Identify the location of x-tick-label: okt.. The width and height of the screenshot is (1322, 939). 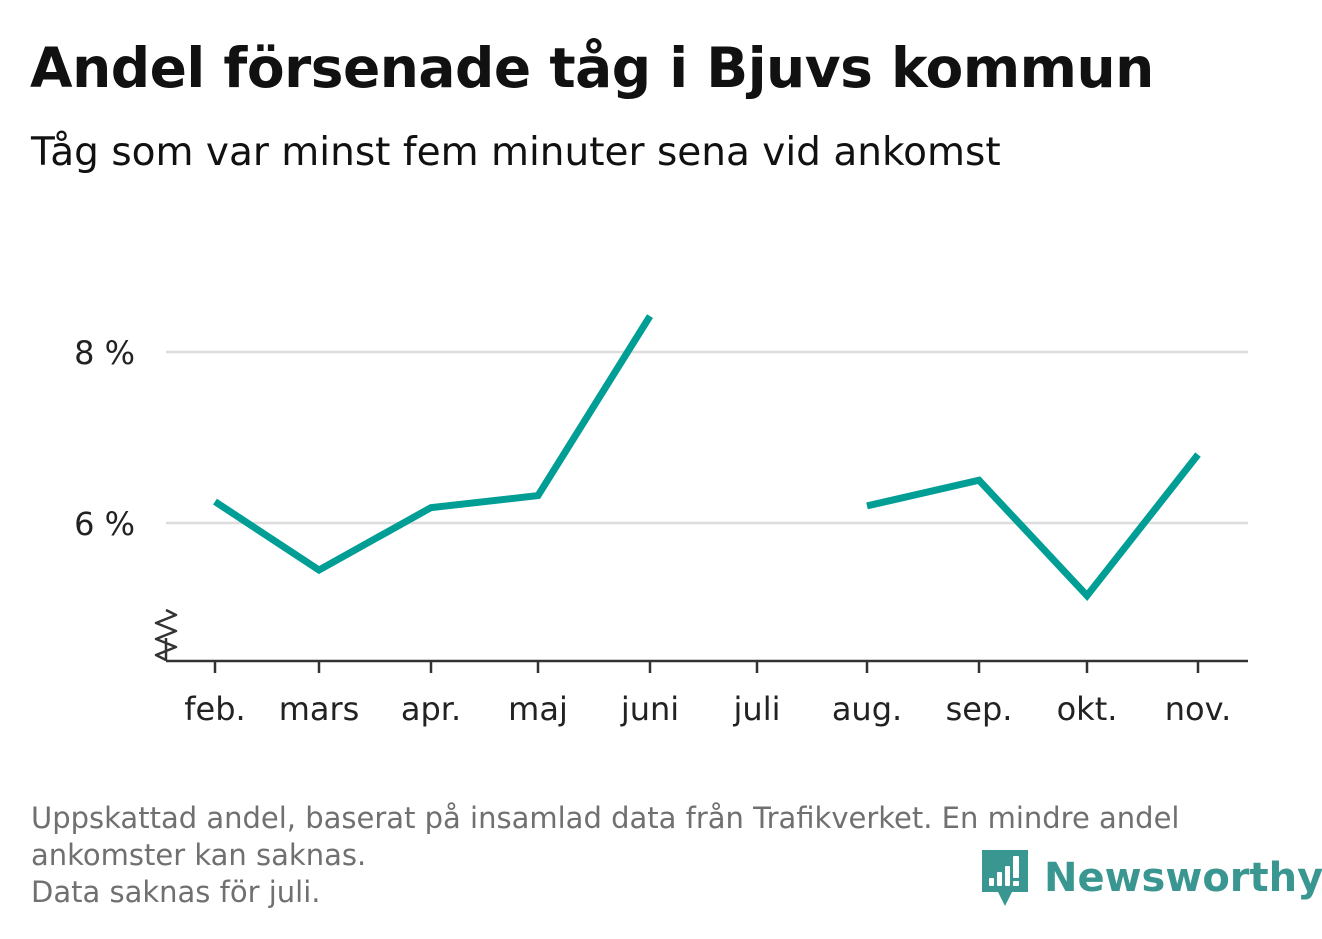
(1087, 709).